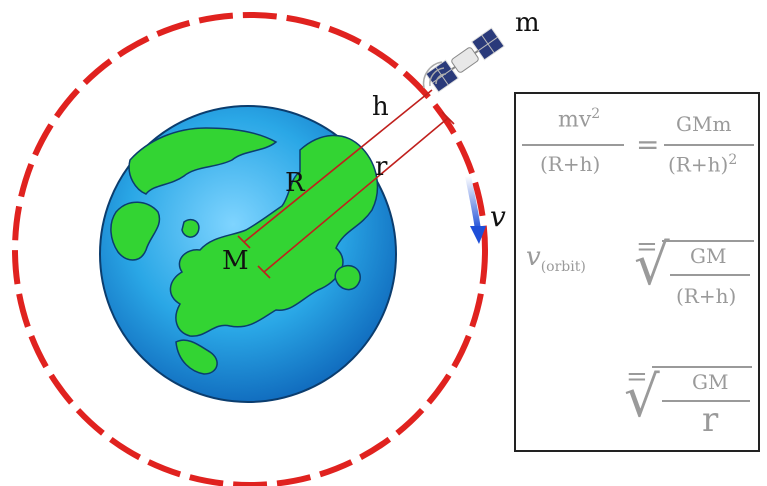 The width and height of the screenshot is (767, 486). I want to click on radius-lines, so click(346, 184).